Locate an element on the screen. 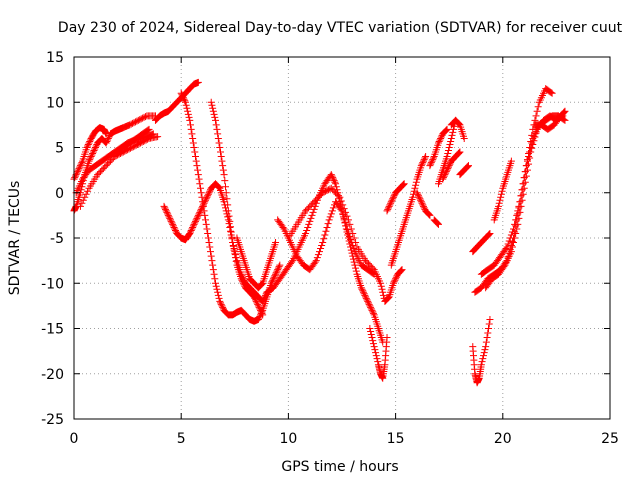 This screenshot has height=480, width=640. series-arc21 is located at coordinates (464, 170).